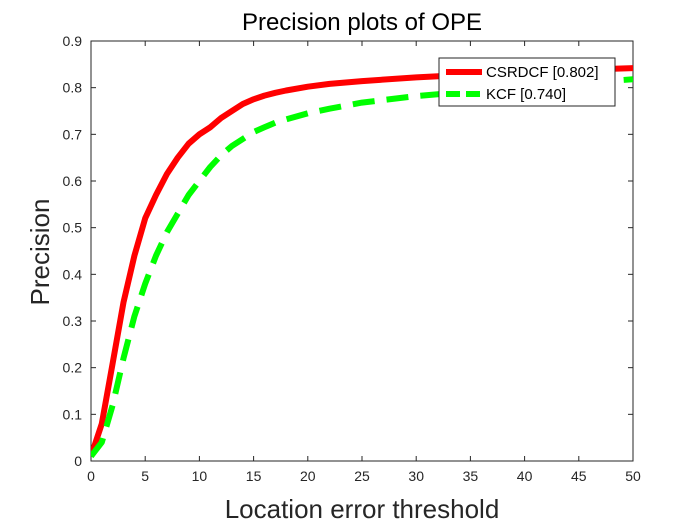 The width and height of the screenshot is (700, 525). I want to click on x-tick-label: 25, so click(362, 476).